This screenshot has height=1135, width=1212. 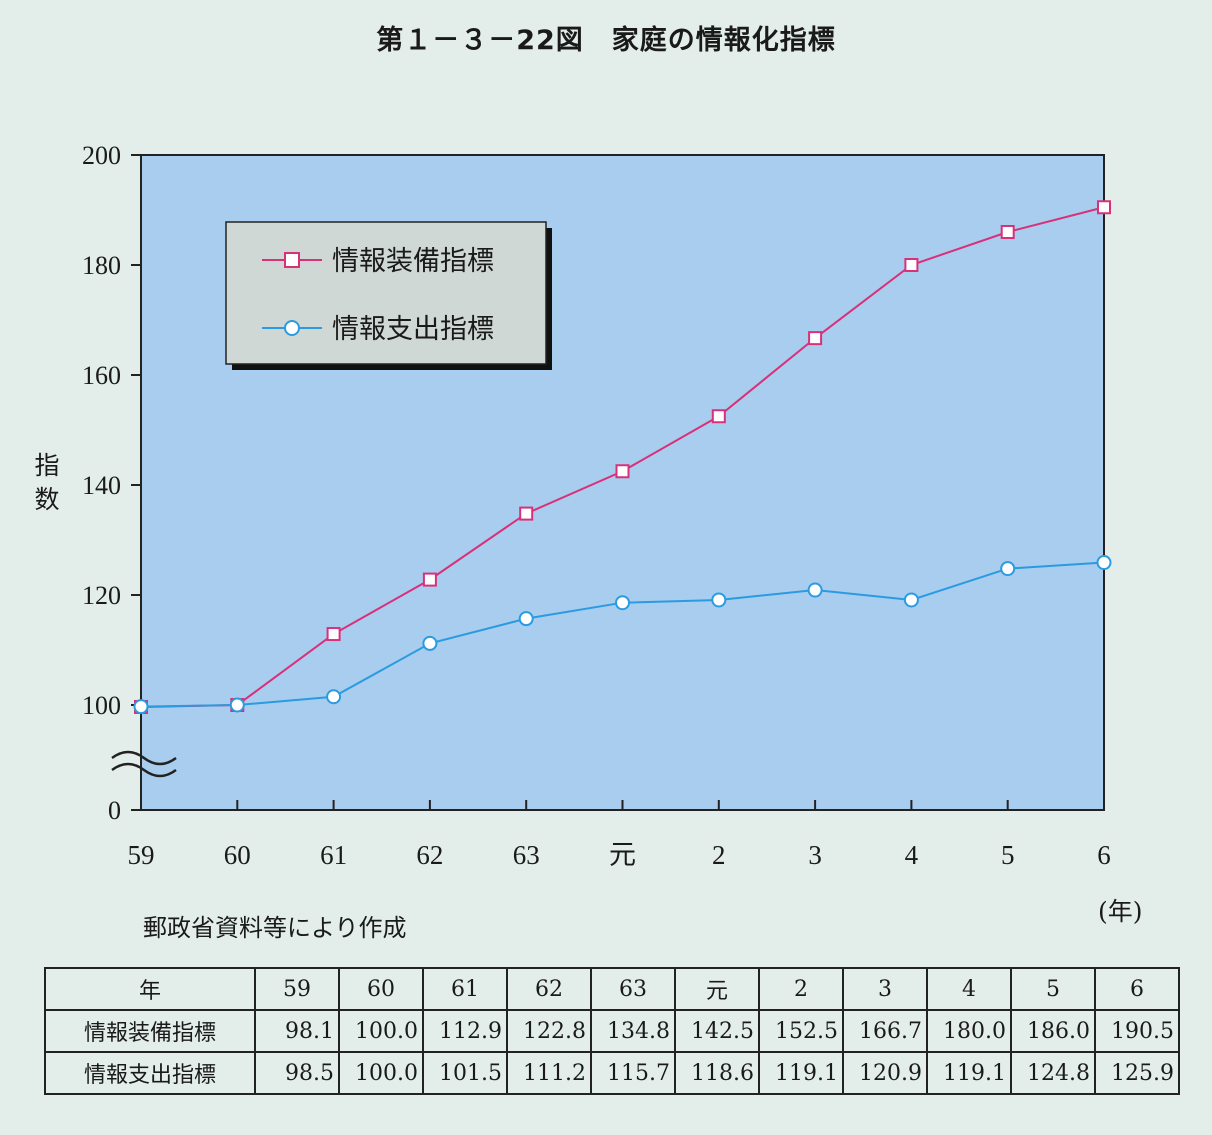 I want to click on axis-break-mark, so click(x=144, y=764).